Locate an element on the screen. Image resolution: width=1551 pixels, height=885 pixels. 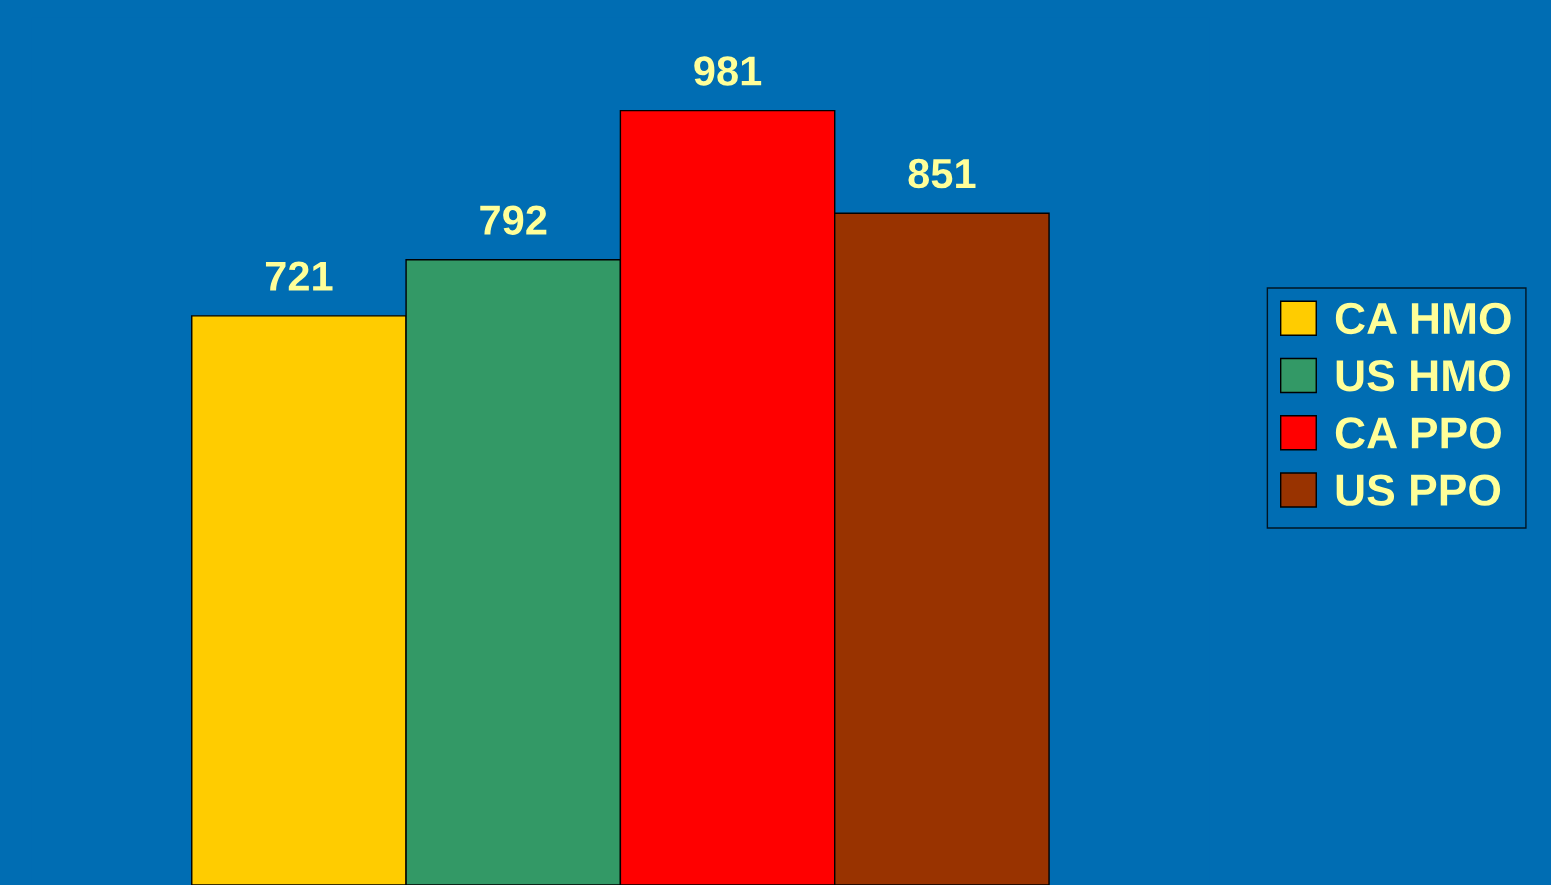
data-label: 792 is located at coordinates (513, 220).